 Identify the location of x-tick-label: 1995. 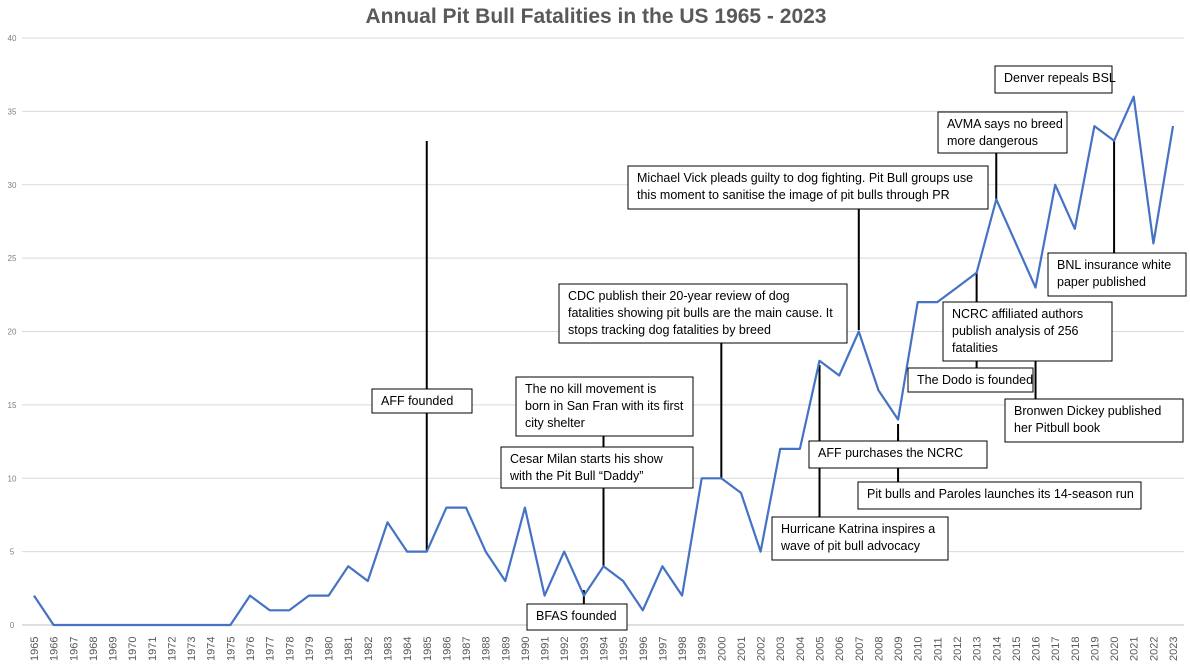
(624, 649).